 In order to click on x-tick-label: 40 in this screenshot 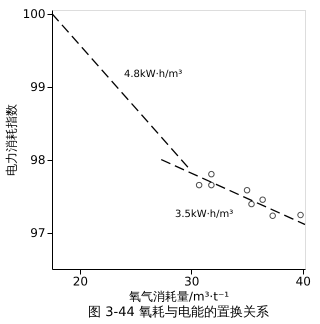, I will do `click(303, 281)`.